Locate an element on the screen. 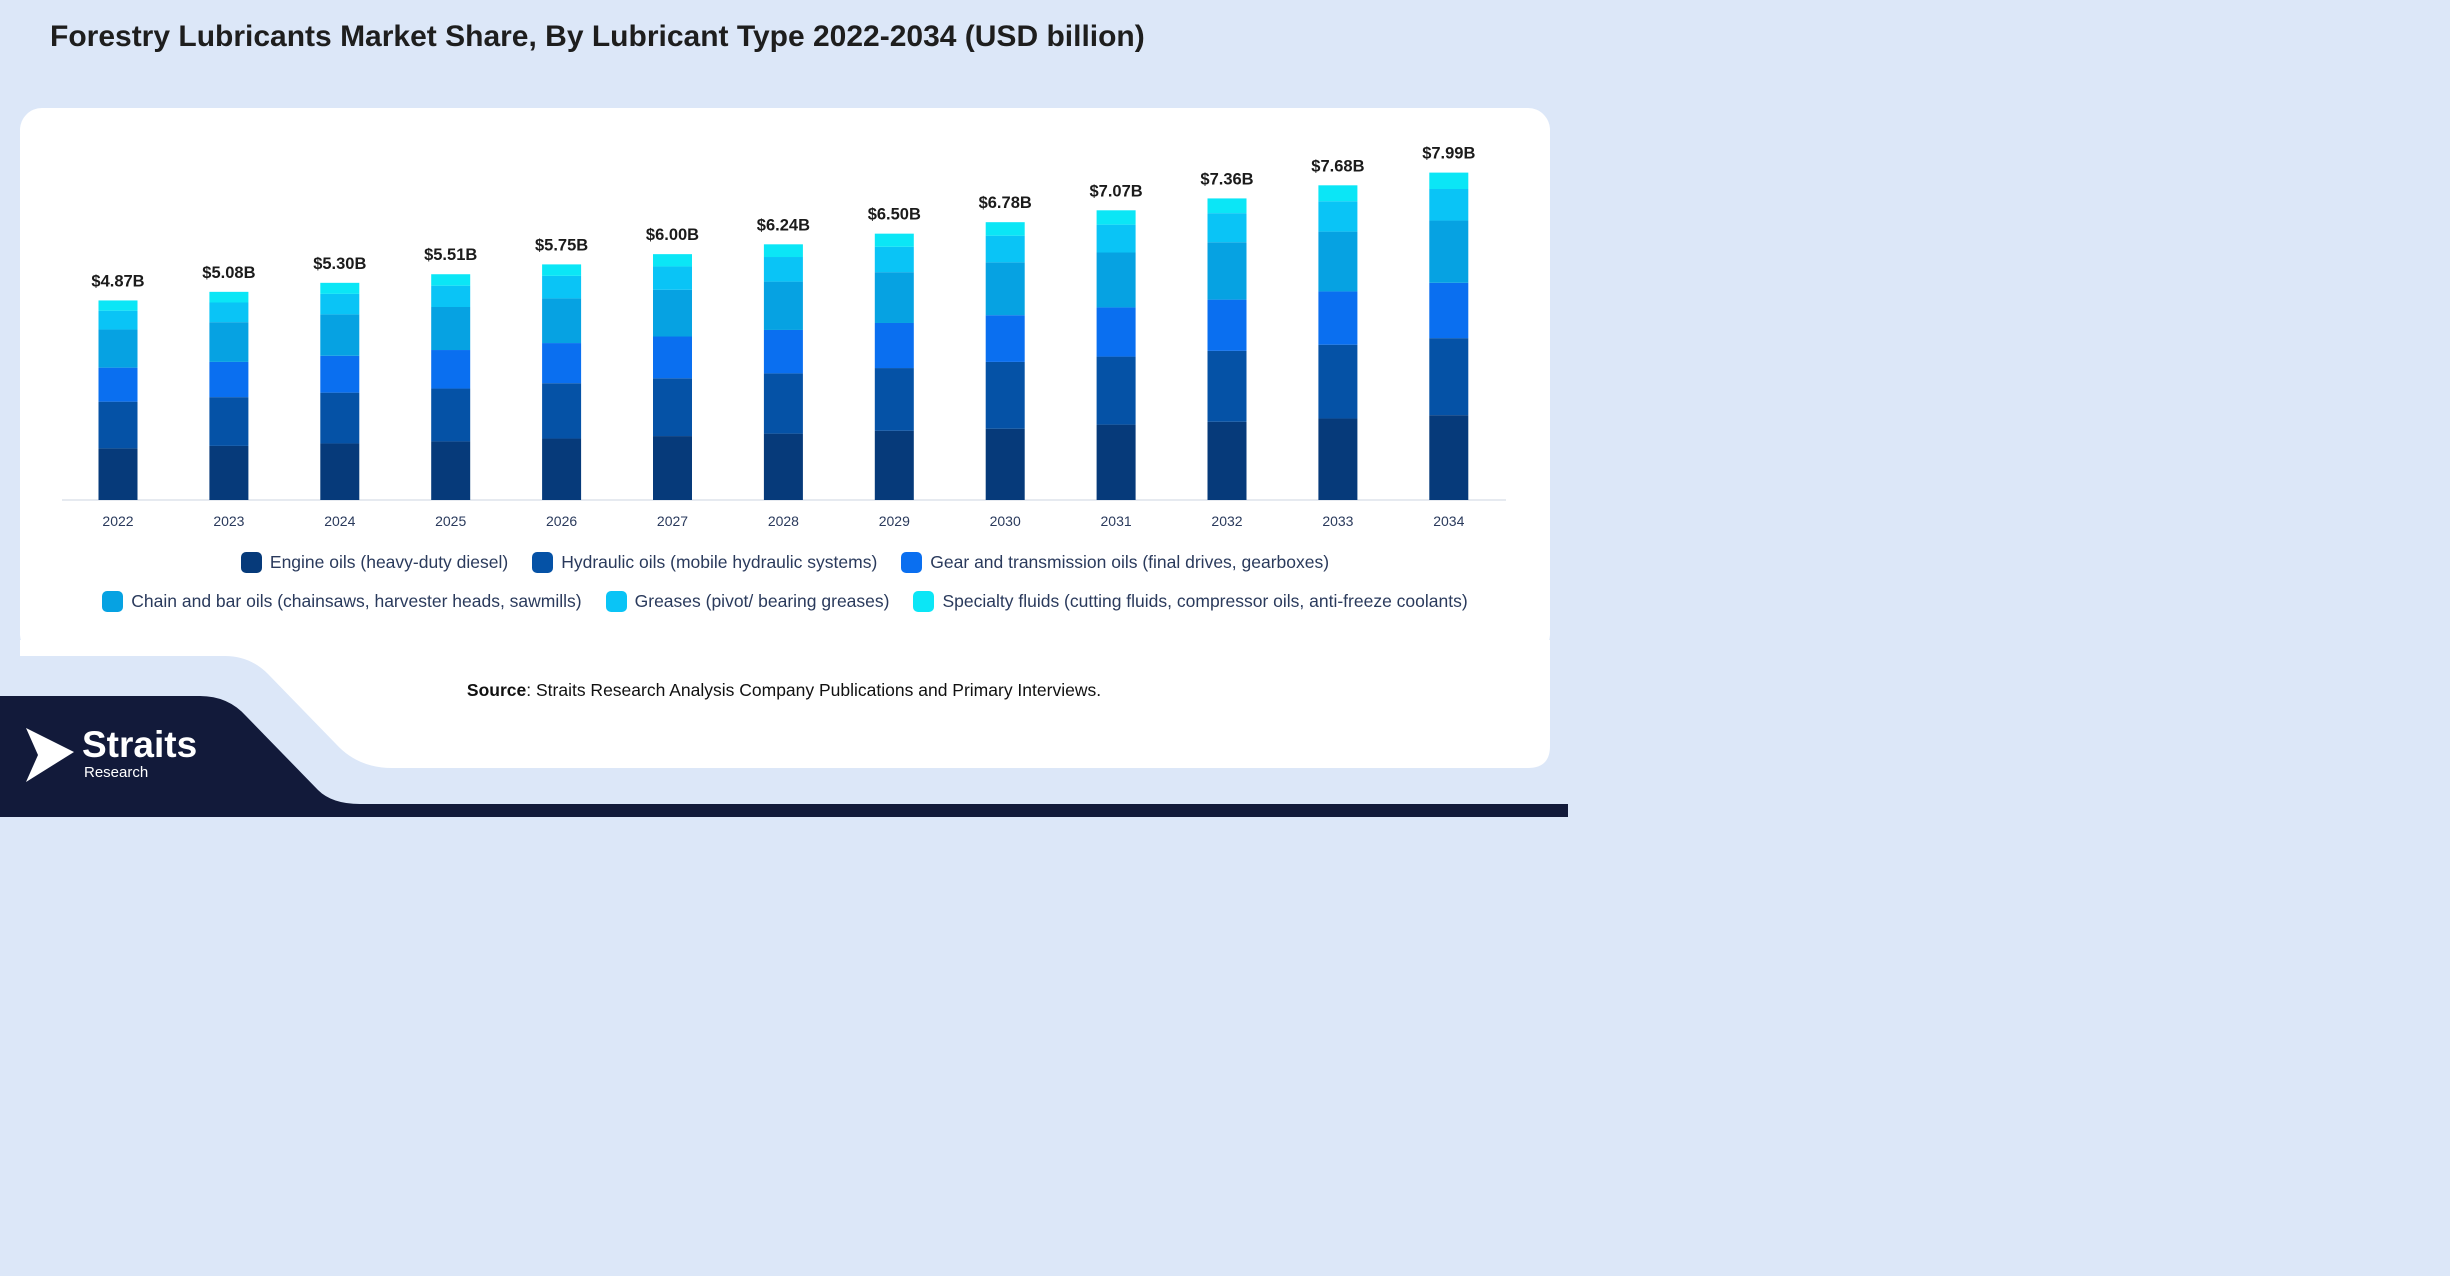  bar-segment-2030-s0 is located at coordinates (1005, 464).